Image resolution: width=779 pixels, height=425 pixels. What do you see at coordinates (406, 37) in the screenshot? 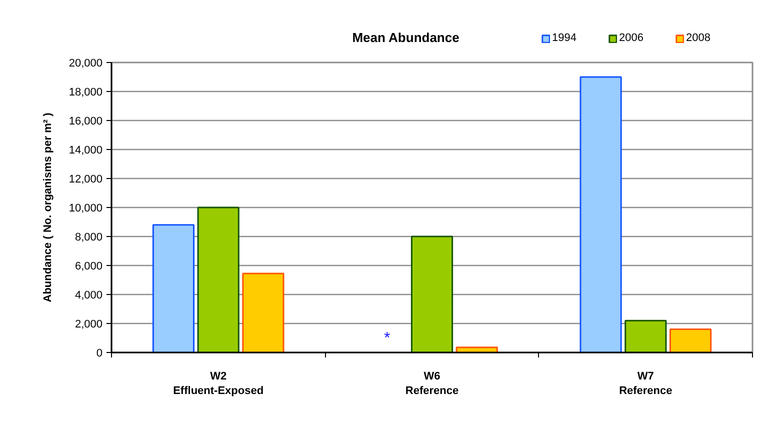
I see `chart-title: Mean Abundance` at bounding box center [406, 37].